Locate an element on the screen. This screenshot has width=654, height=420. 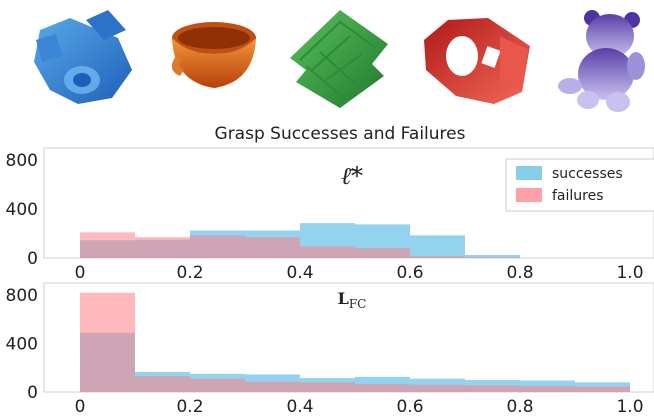
figure-title: Grasp Successes and Failures is located at coordinates (340, 134).